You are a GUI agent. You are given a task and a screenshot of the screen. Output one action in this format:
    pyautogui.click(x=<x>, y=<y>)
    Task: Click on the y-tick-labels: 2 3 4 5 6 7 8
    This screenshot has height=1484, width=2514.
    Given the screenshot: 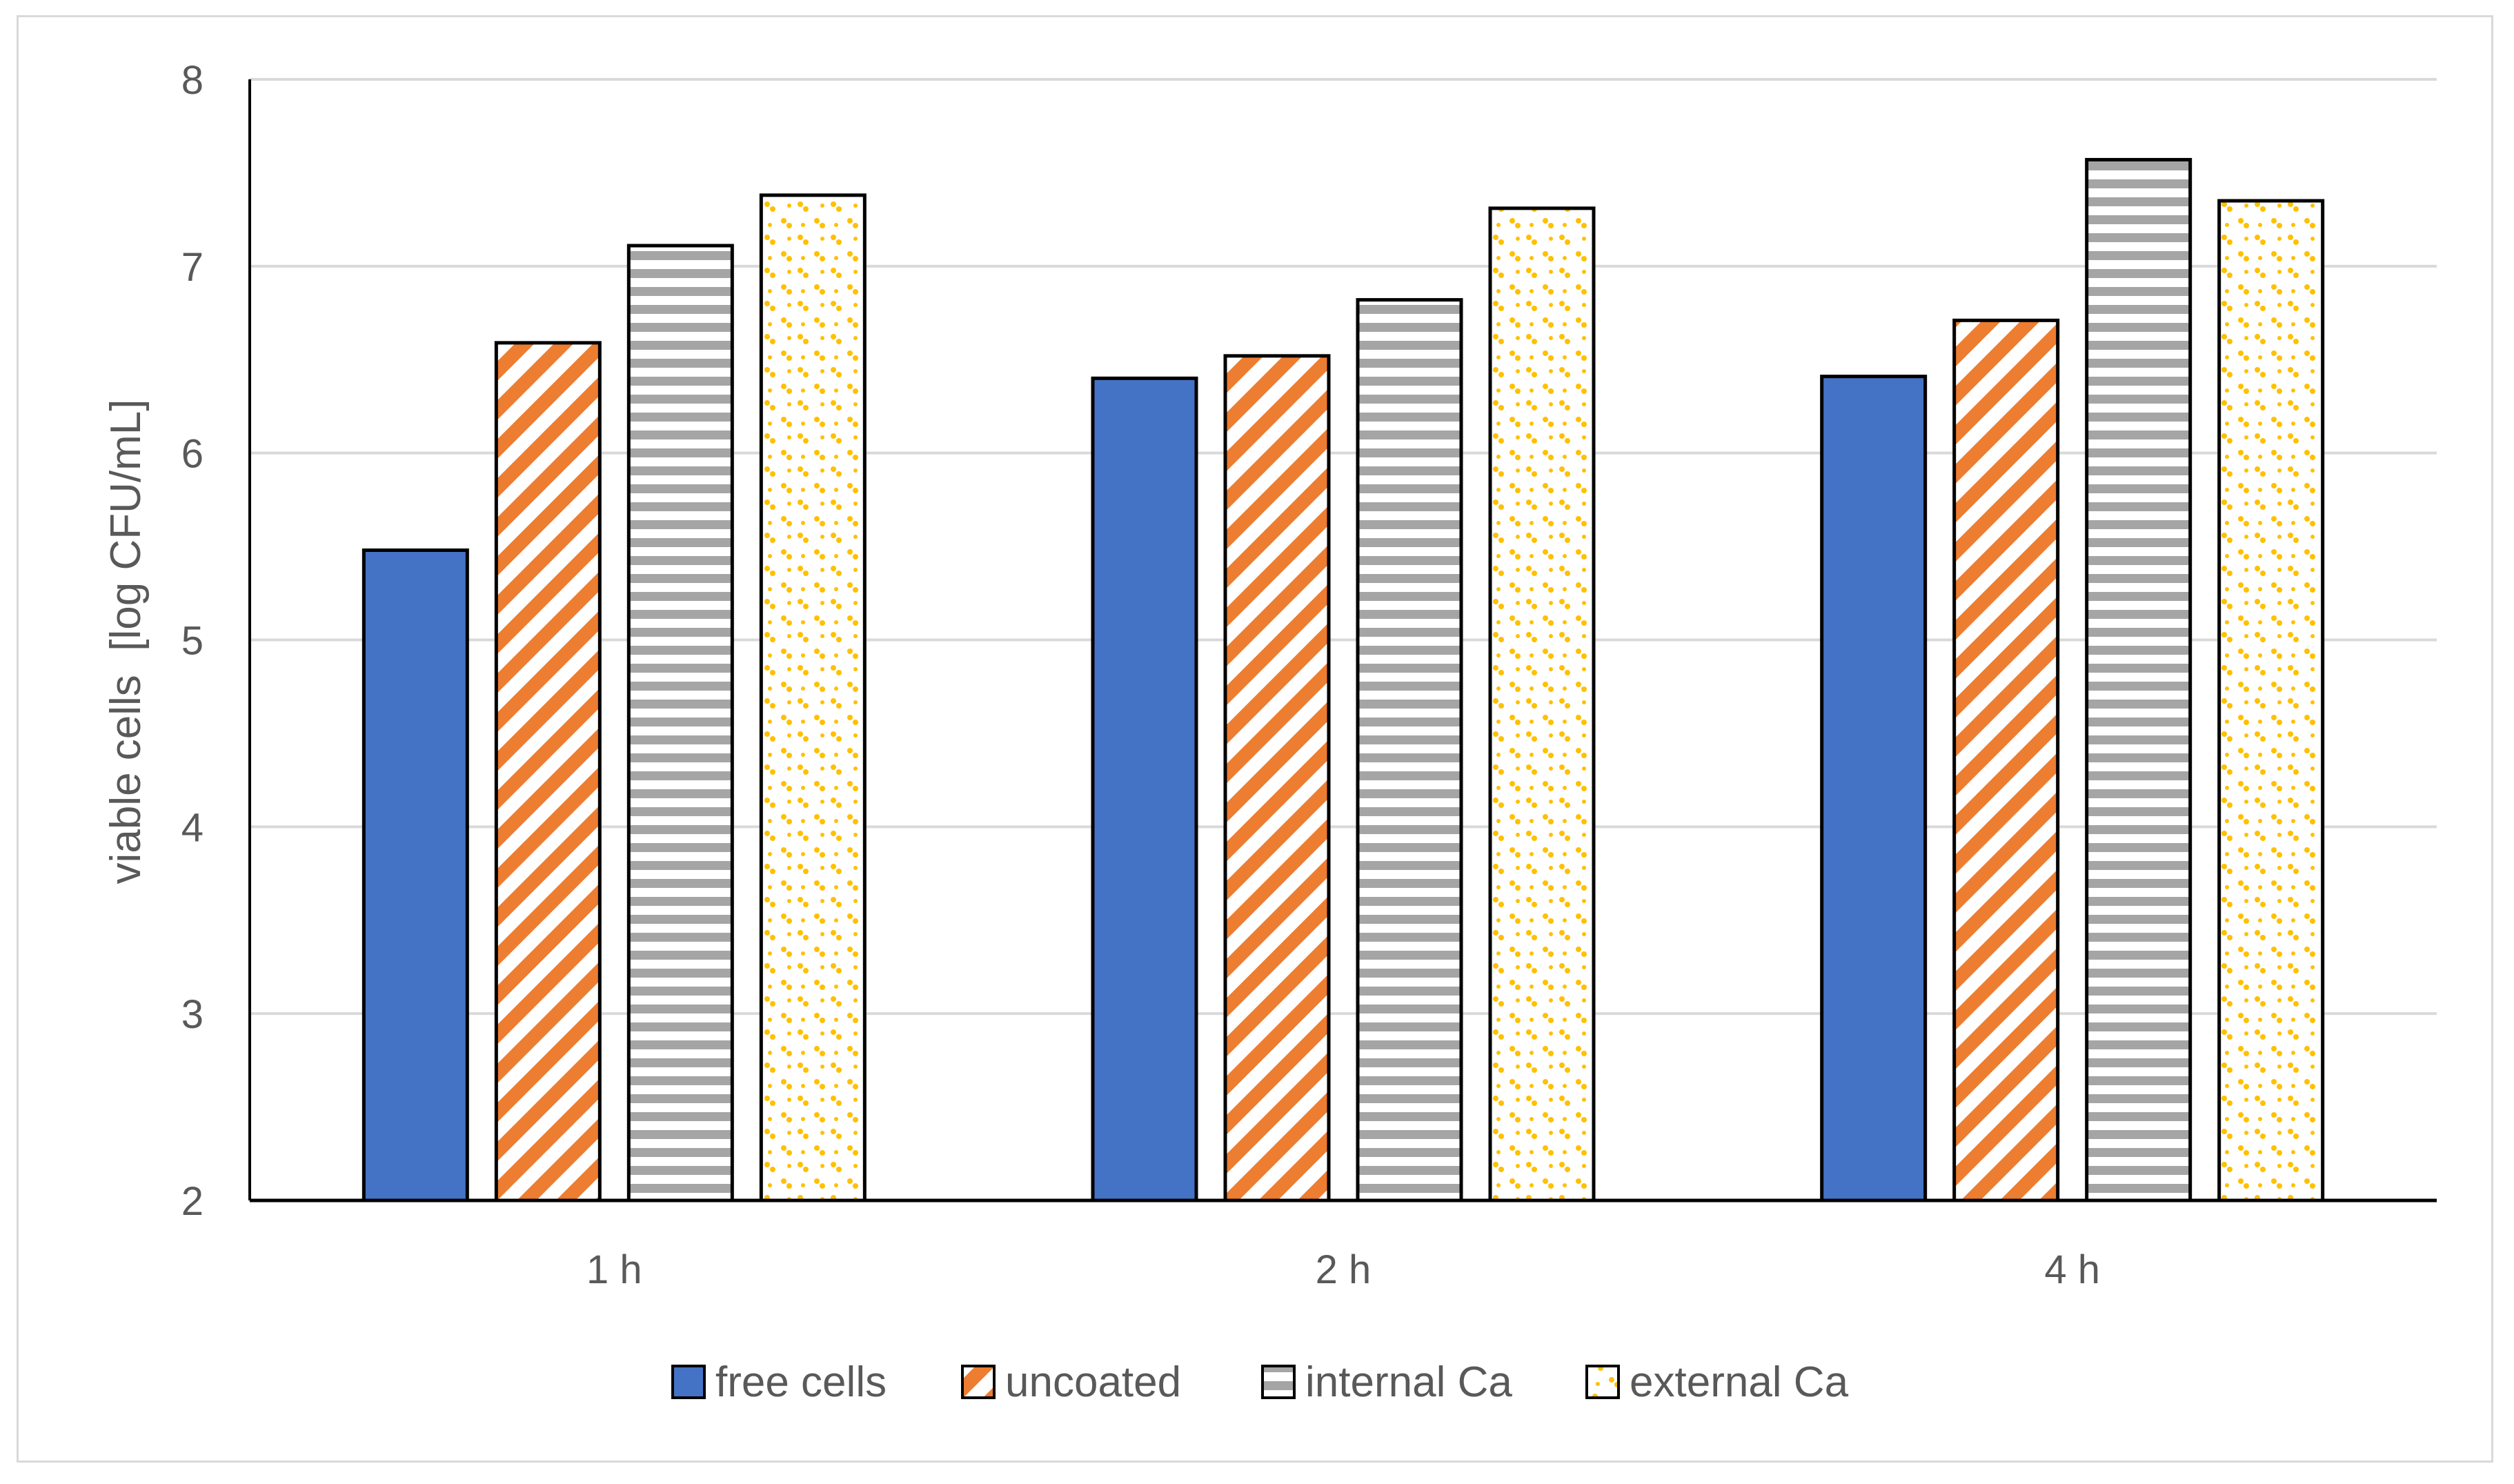 What is the action you would take?
    pyautogui.click(x=192, y=641)
    